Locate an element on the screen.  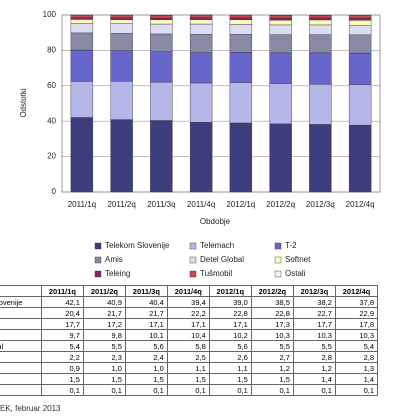
table-cell: 0,9 is located at coordinates (62, 368).